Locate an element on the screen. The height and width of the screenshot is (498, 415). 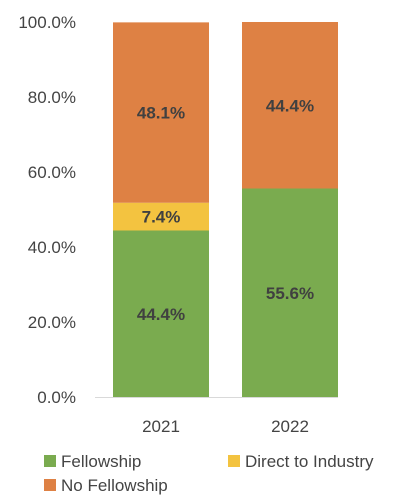
data-label: 48.1% is located at coordinates (161, 113).